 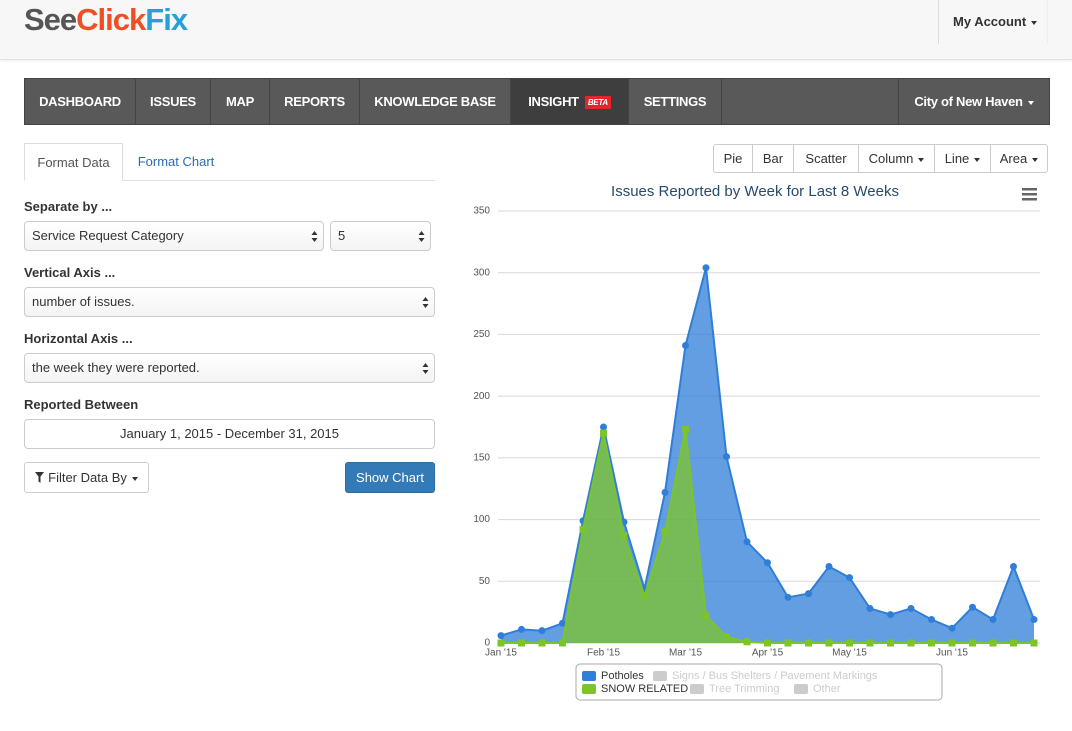 I want to click on select: number of issues., so click(x=229, y=302).